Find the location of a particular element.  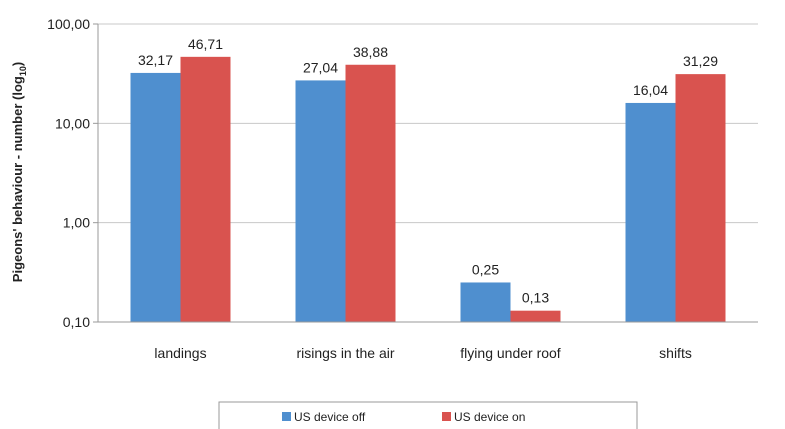

category-label: flying under roof is located at coordinates (510, 353).